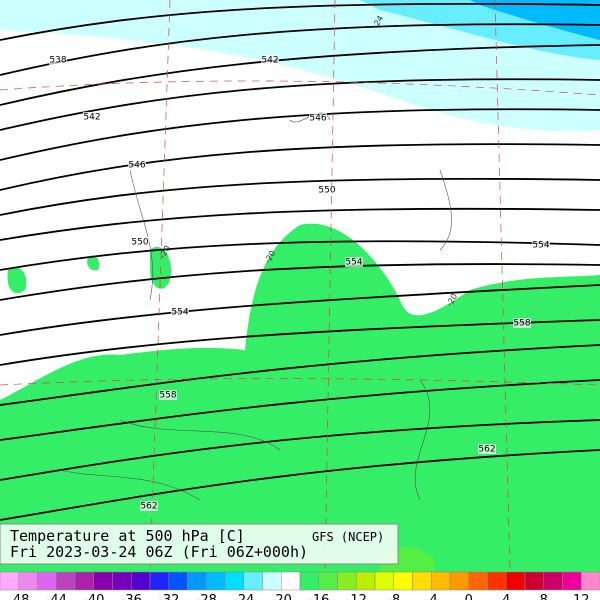 This screenshot has width=600, height=600. I want to click on subtitle: Fri 2023-03-24 06Z (Fri 06Z+000h), so click(159, 552).